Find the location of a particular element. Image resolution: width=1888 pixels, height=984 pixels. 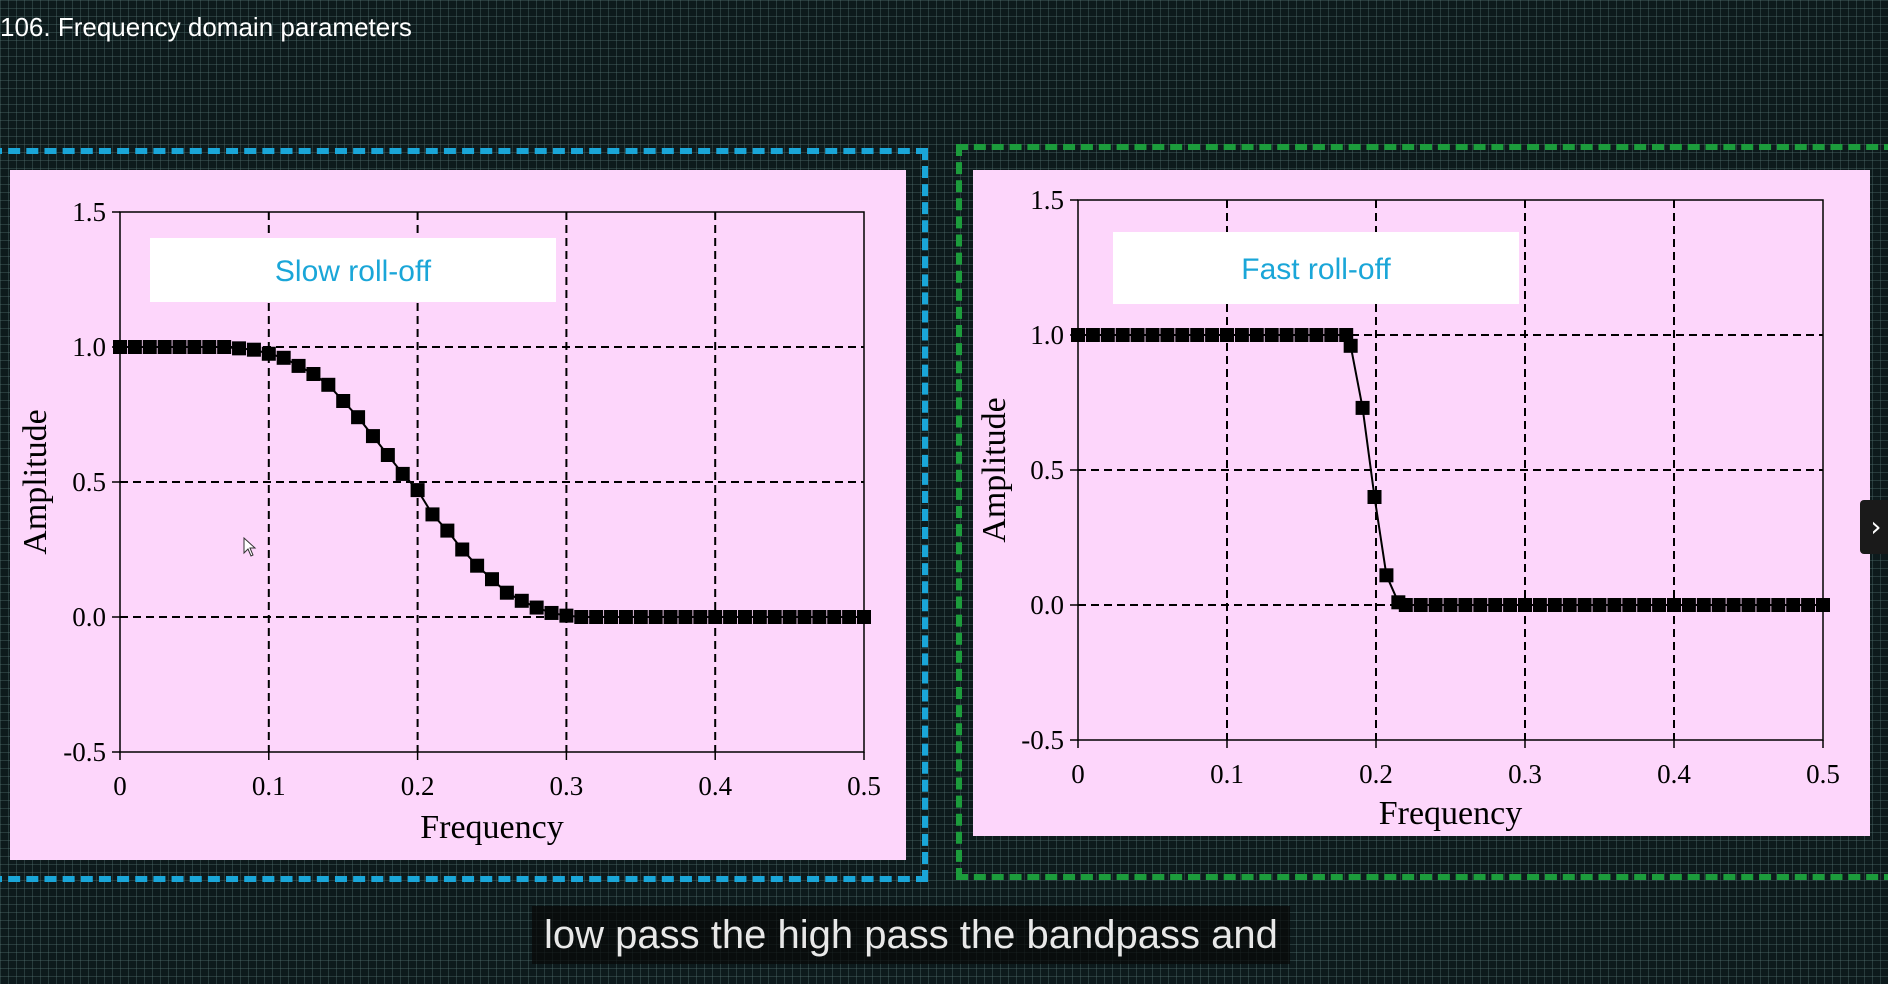

mouse-pointer-icon is located at coordinates (250, 547).